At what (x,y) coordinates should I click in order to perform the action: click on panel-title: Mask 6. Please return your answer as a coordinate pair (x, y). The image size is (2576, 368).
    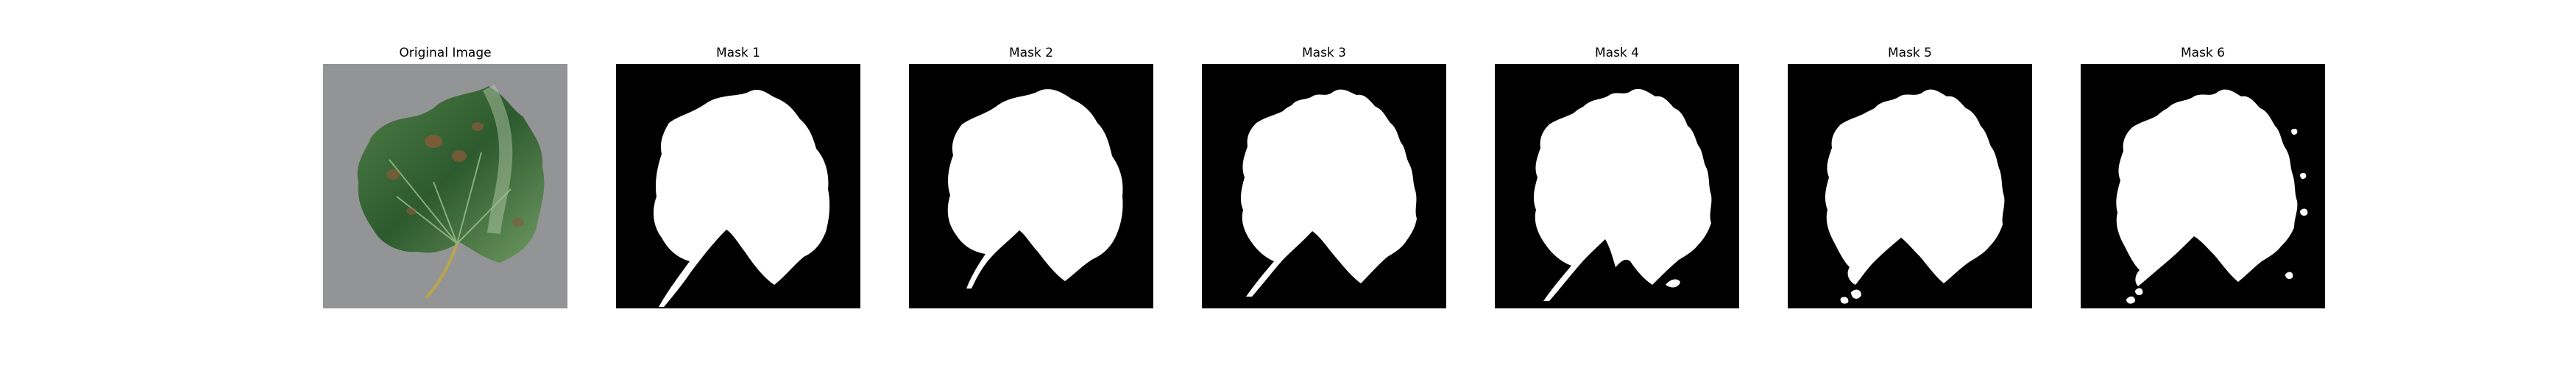
    Looking at the image, I should click on (2202, 53).